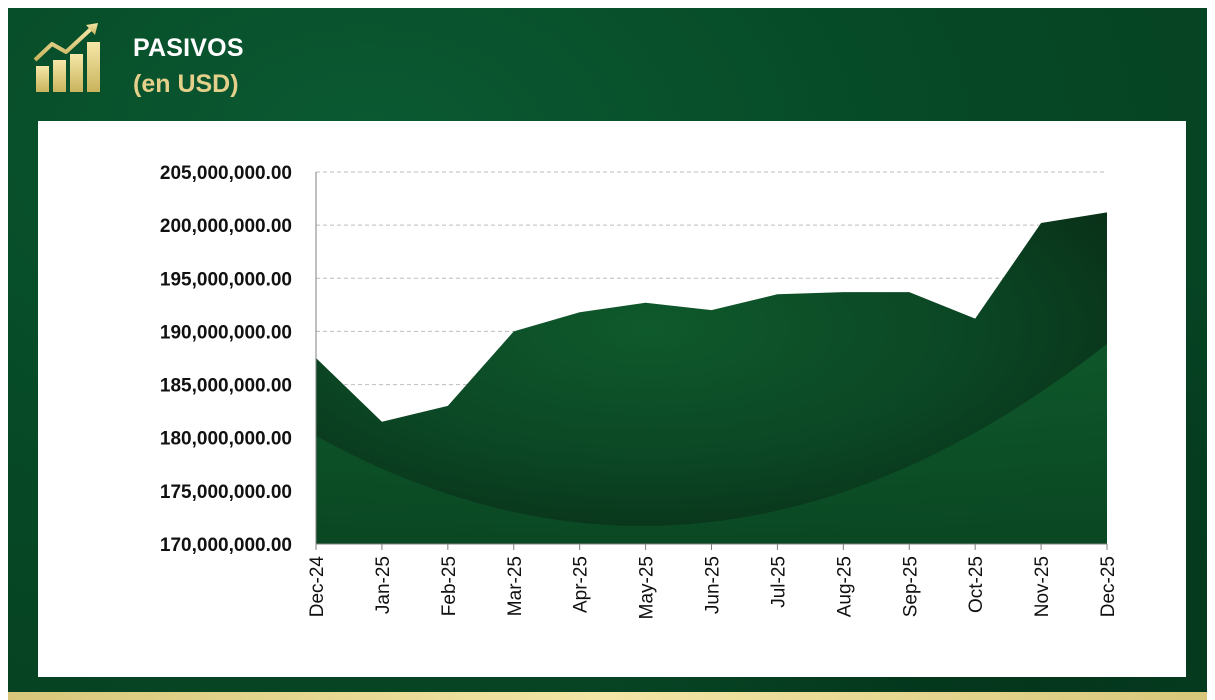 The image size is (1215, 700). I want to click on x-tick-label: Sep-25, so click(910, 586).